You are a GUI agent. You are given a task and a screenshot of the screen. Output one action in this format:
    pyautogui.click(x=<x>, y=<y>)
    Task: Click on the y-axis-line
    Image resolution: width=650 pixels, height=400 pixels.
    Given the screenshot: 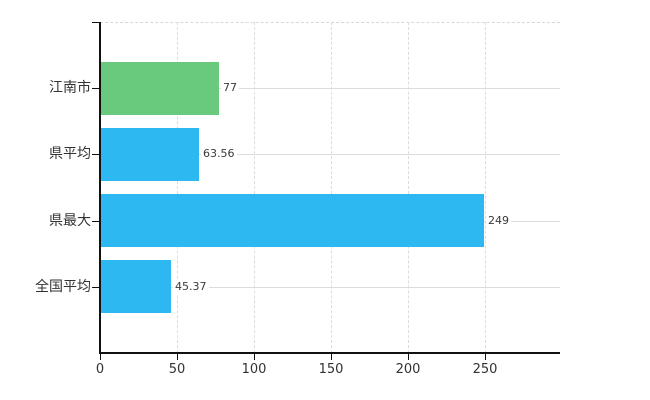 What is the action you would take?
    pyautogui.click(x=100, y=187)
    